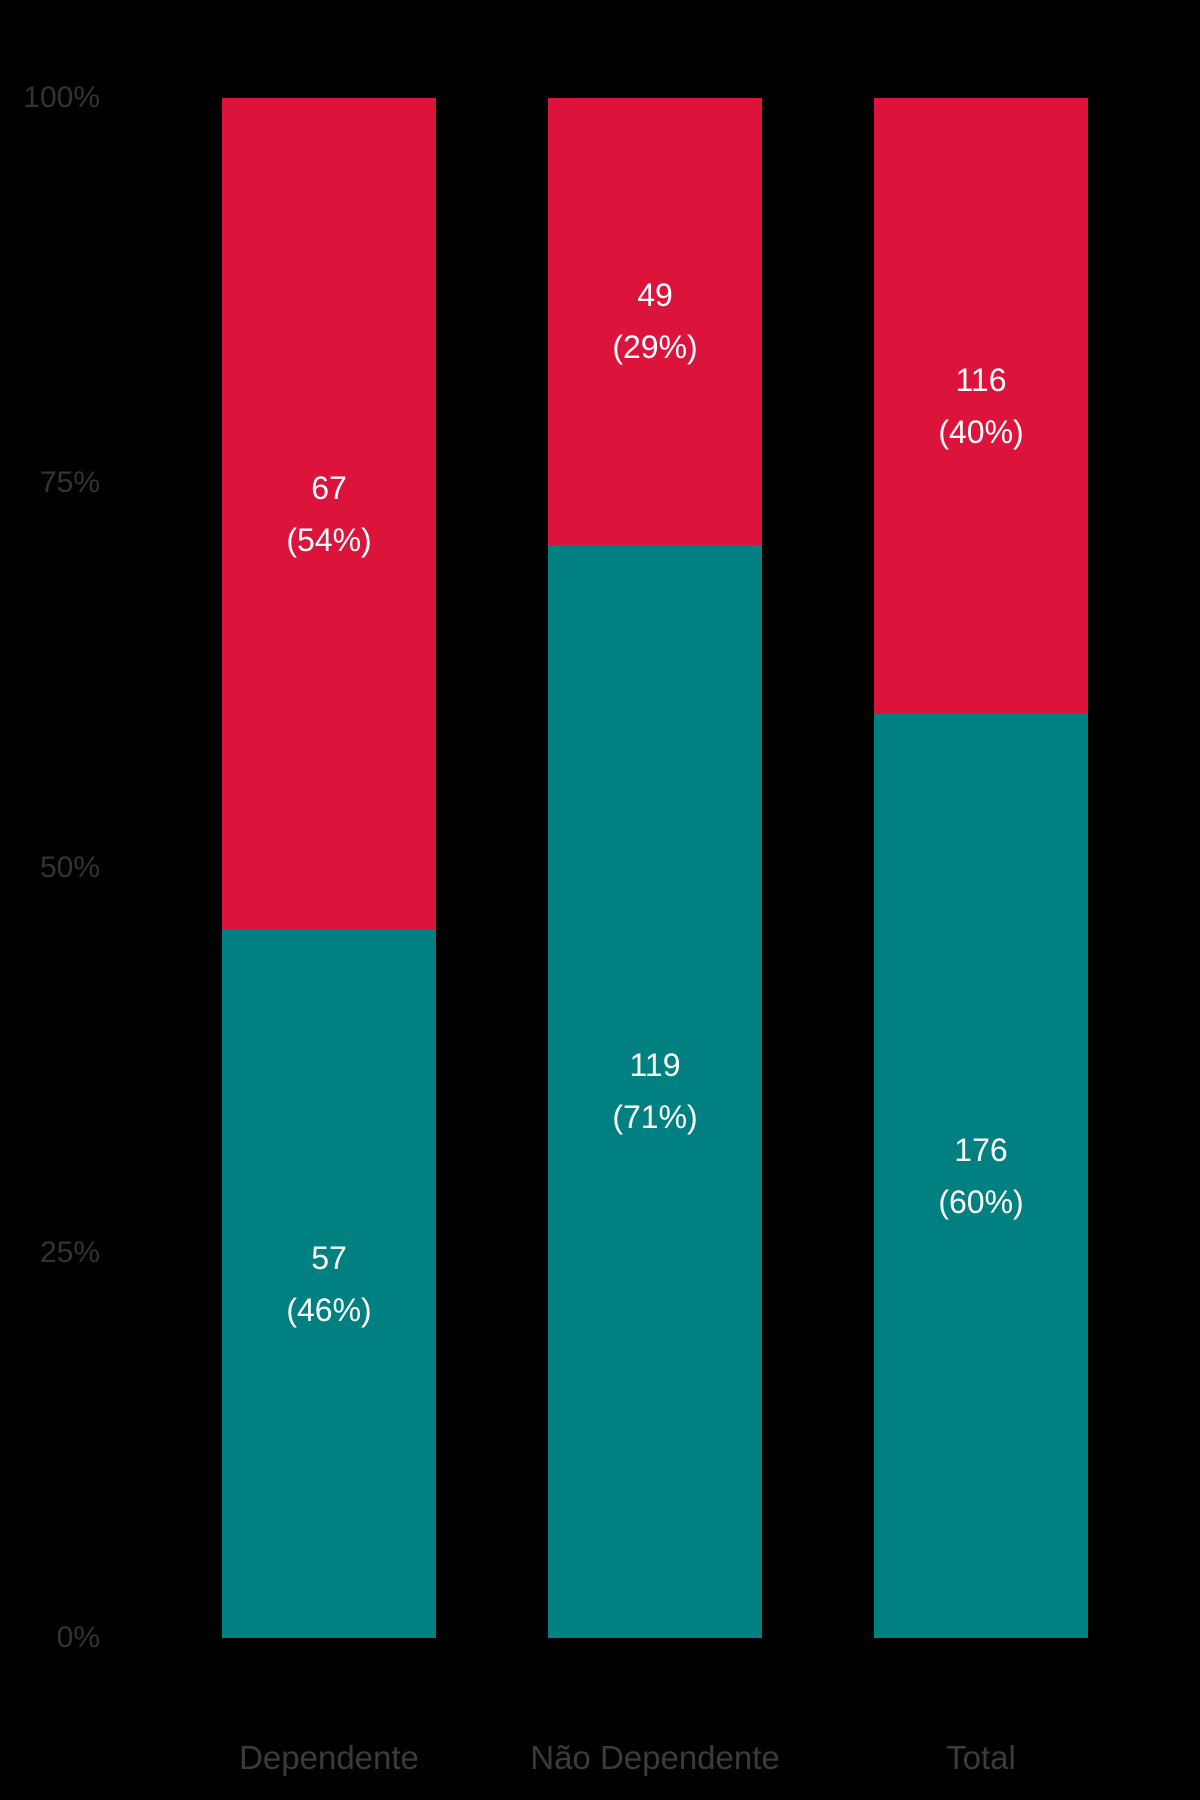  What do you see at coordinates (329, 539) in the screenshot?
I see `segment-percent-label: (54%)` at bounding box center [329, 539].